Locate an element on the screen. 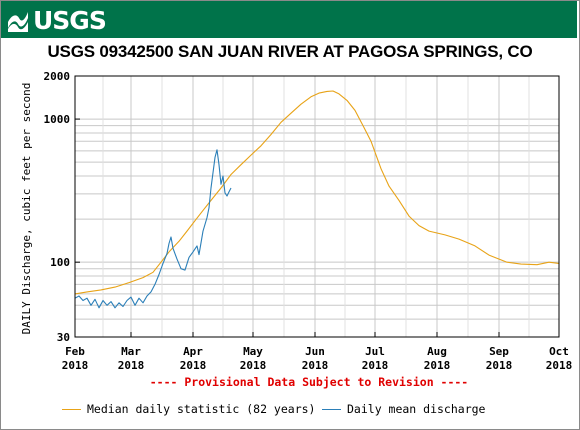 This screenshot has width=580, height=430. legend-item-median: Median daily statistic (82 years) is located at coordinates (188, 409).